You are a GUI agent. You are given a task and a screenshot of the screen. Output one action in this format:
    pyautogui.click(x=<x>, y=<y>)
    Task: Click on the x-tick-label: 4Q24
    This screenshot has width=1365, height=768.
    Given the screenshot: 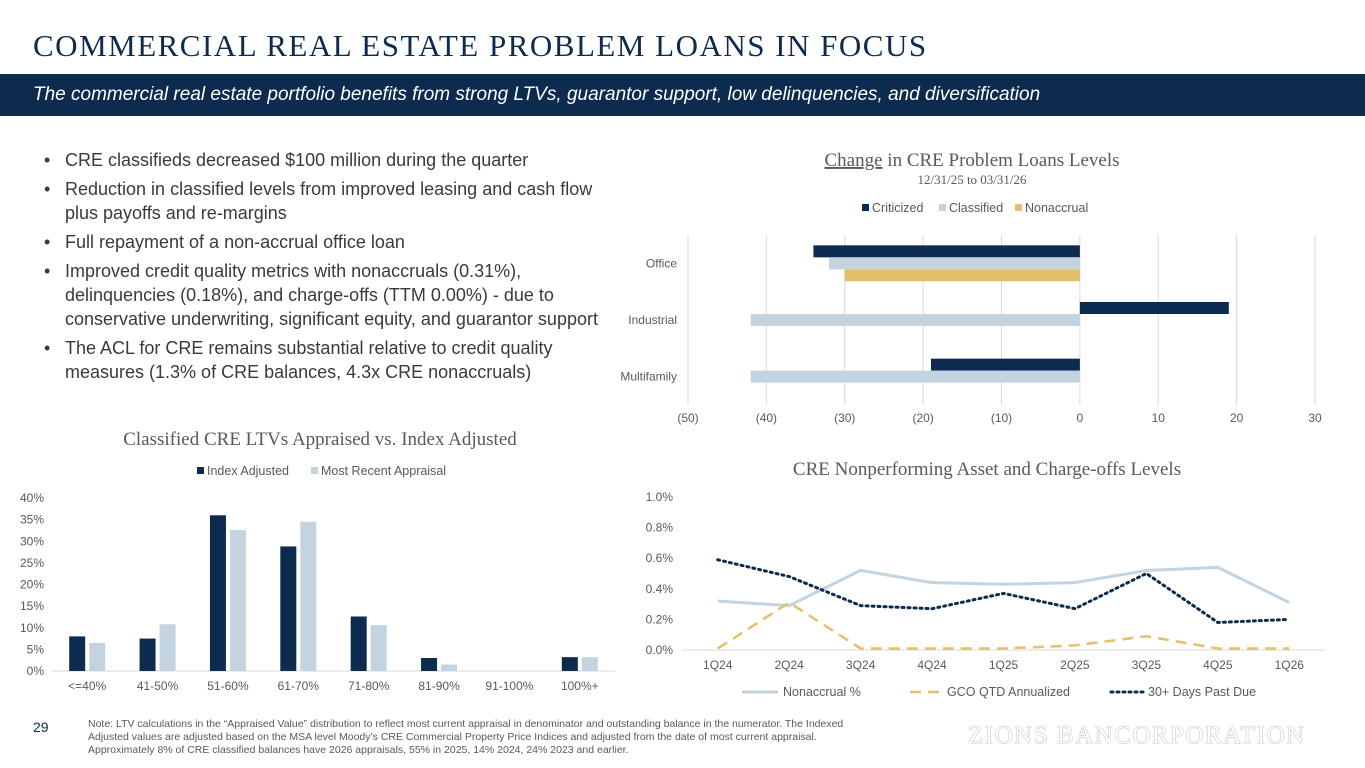 What is the action you would take?
    pyautogui.click(x=932, y=665)
    